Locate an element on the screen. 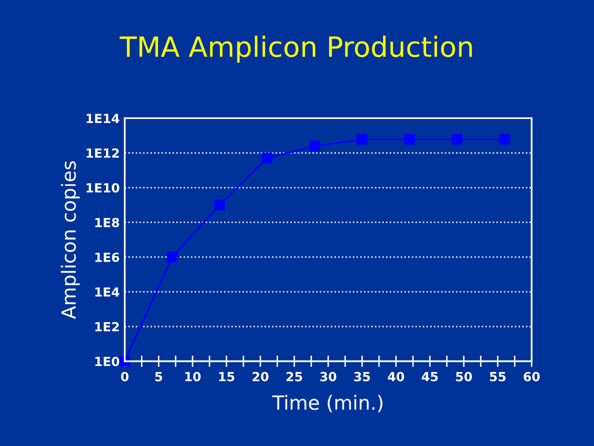 The height and width of the screenshot is (446, 594). x-tick-label: 40 is located at coordinates (396, 377).